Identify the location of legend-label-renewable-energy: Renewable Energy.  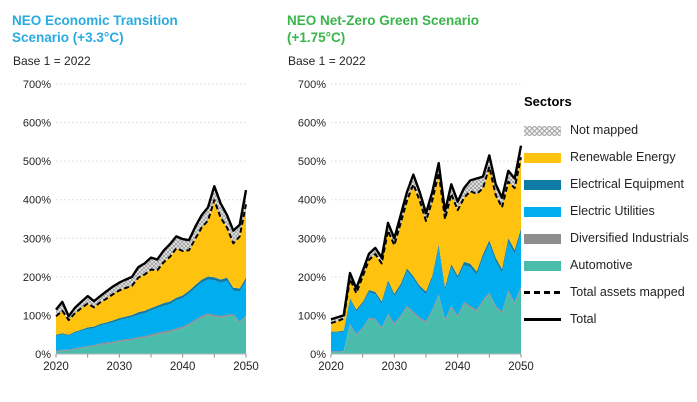
(623, 157).